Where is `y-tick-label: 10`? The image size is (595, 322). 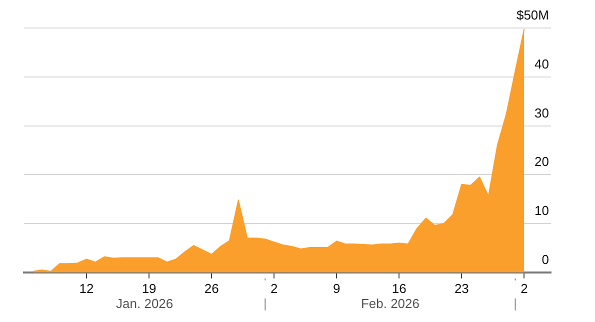 y-tick-label: 10 is located at coordinates (541, 210).